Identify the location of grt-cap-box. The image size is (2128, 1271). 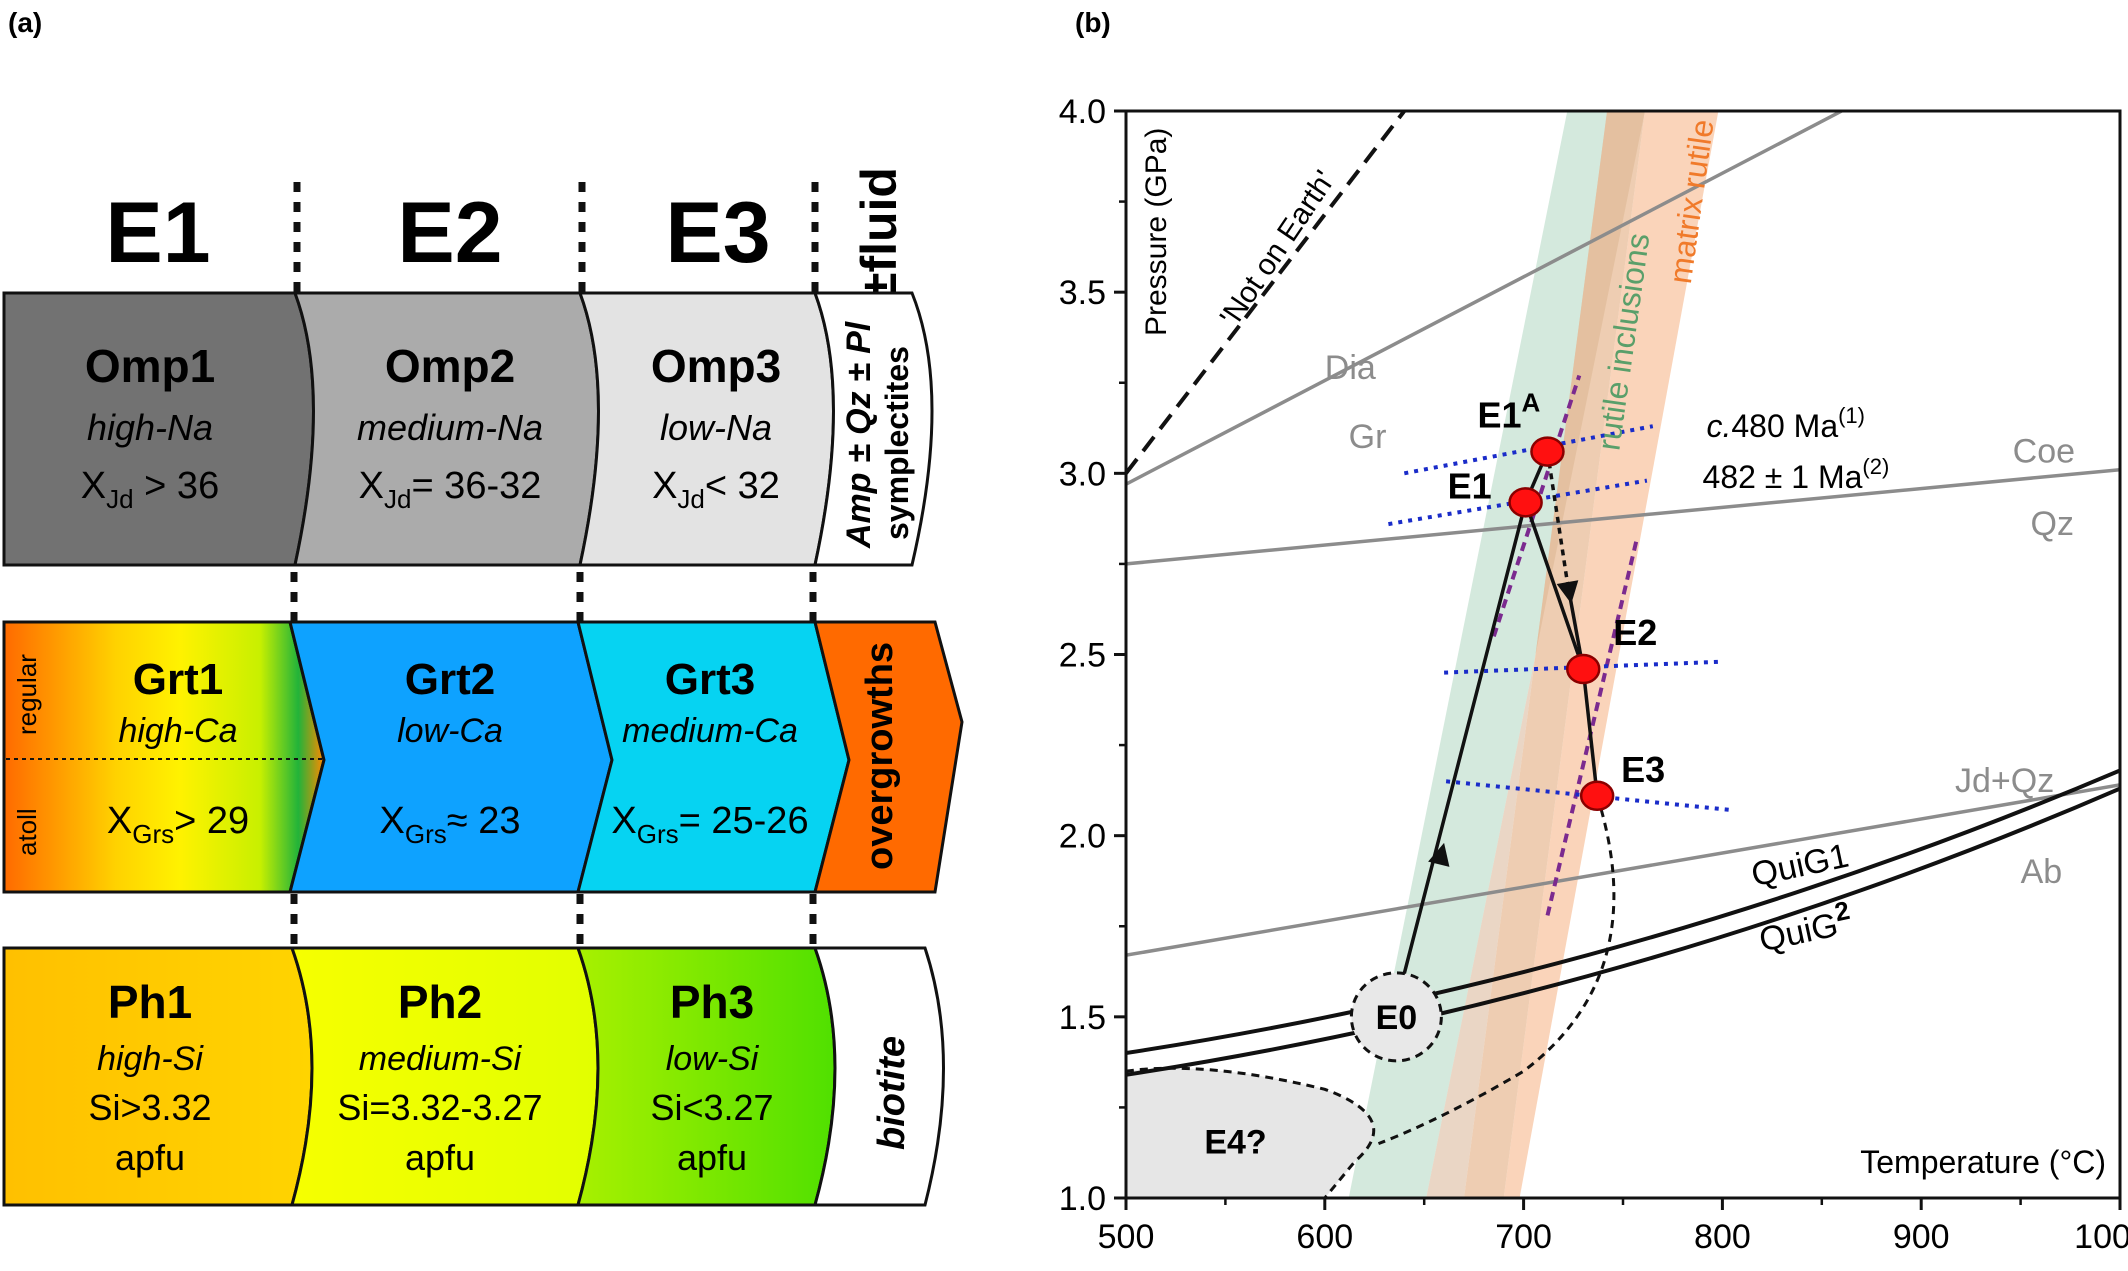
(888, 757).